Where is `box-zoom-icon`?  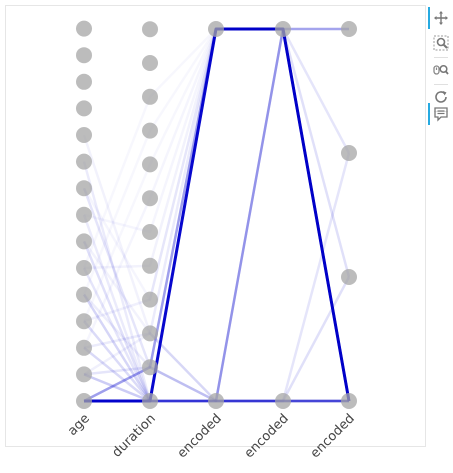 box-zoom-icon is located at coordinates (441, 43).